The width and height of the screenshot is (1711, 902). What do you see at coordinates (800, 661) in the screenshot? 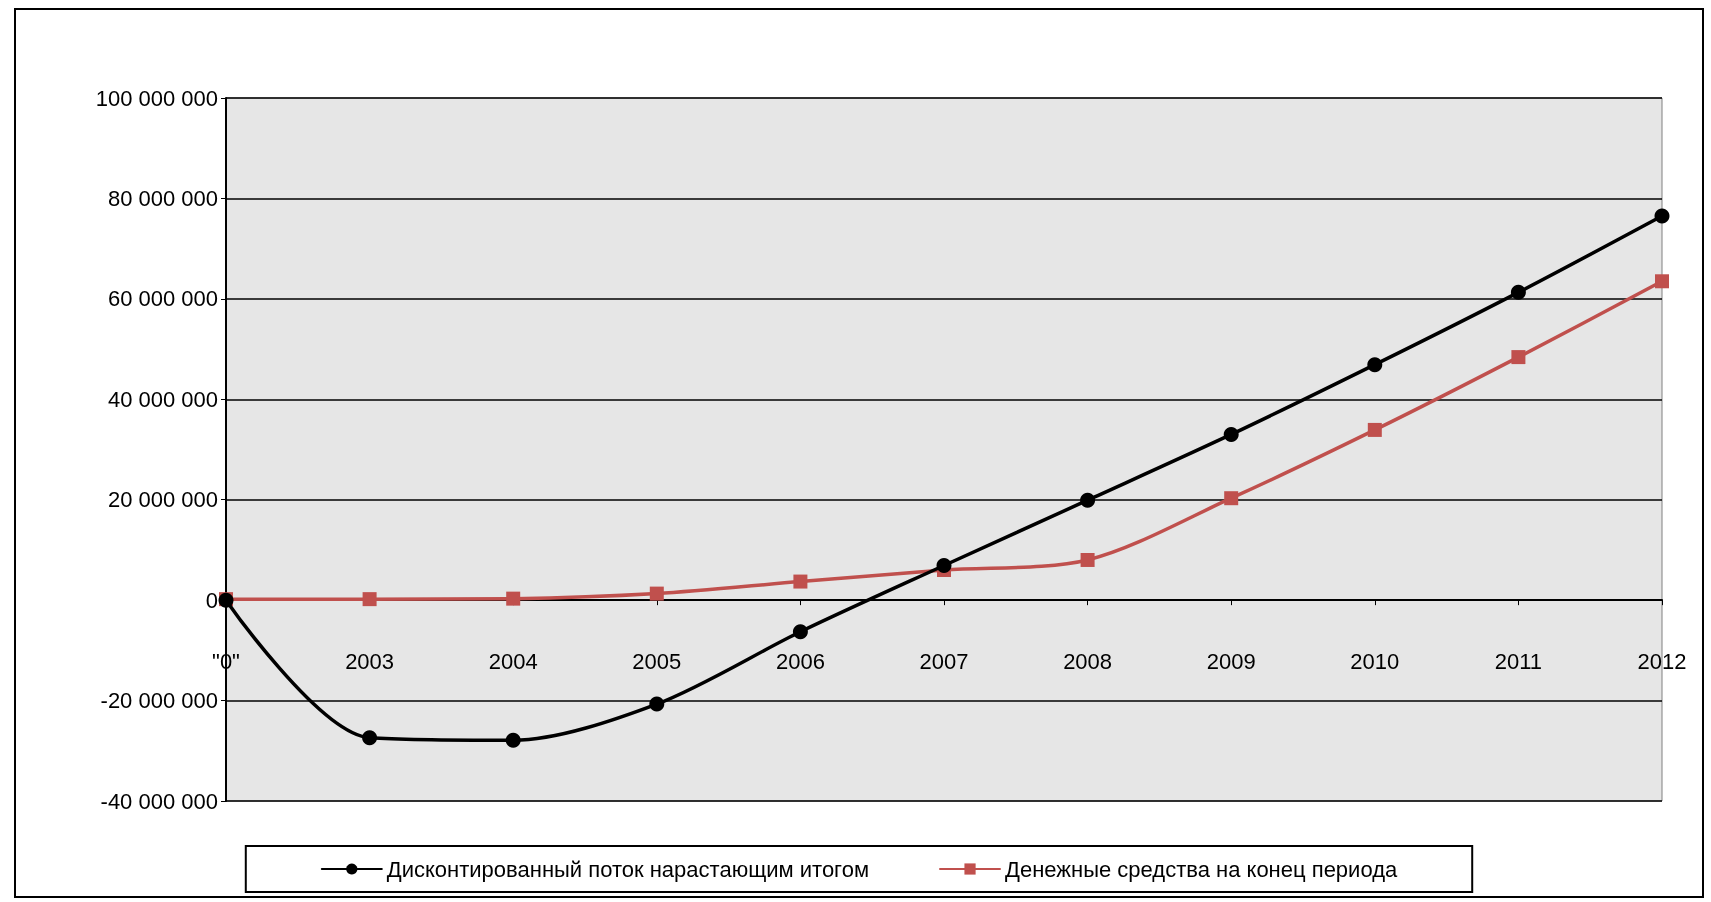
I see `x-tick-label: 2006` at bounding box center [800, 661].